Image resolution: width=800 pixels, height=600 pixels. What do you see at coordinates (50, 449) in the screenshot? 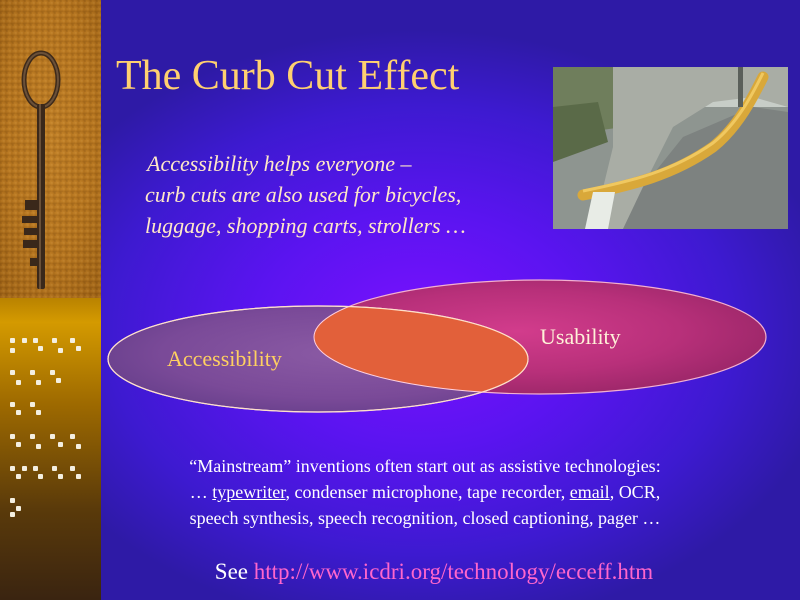
I see `braille-panel` at bounding box center [50, 449].